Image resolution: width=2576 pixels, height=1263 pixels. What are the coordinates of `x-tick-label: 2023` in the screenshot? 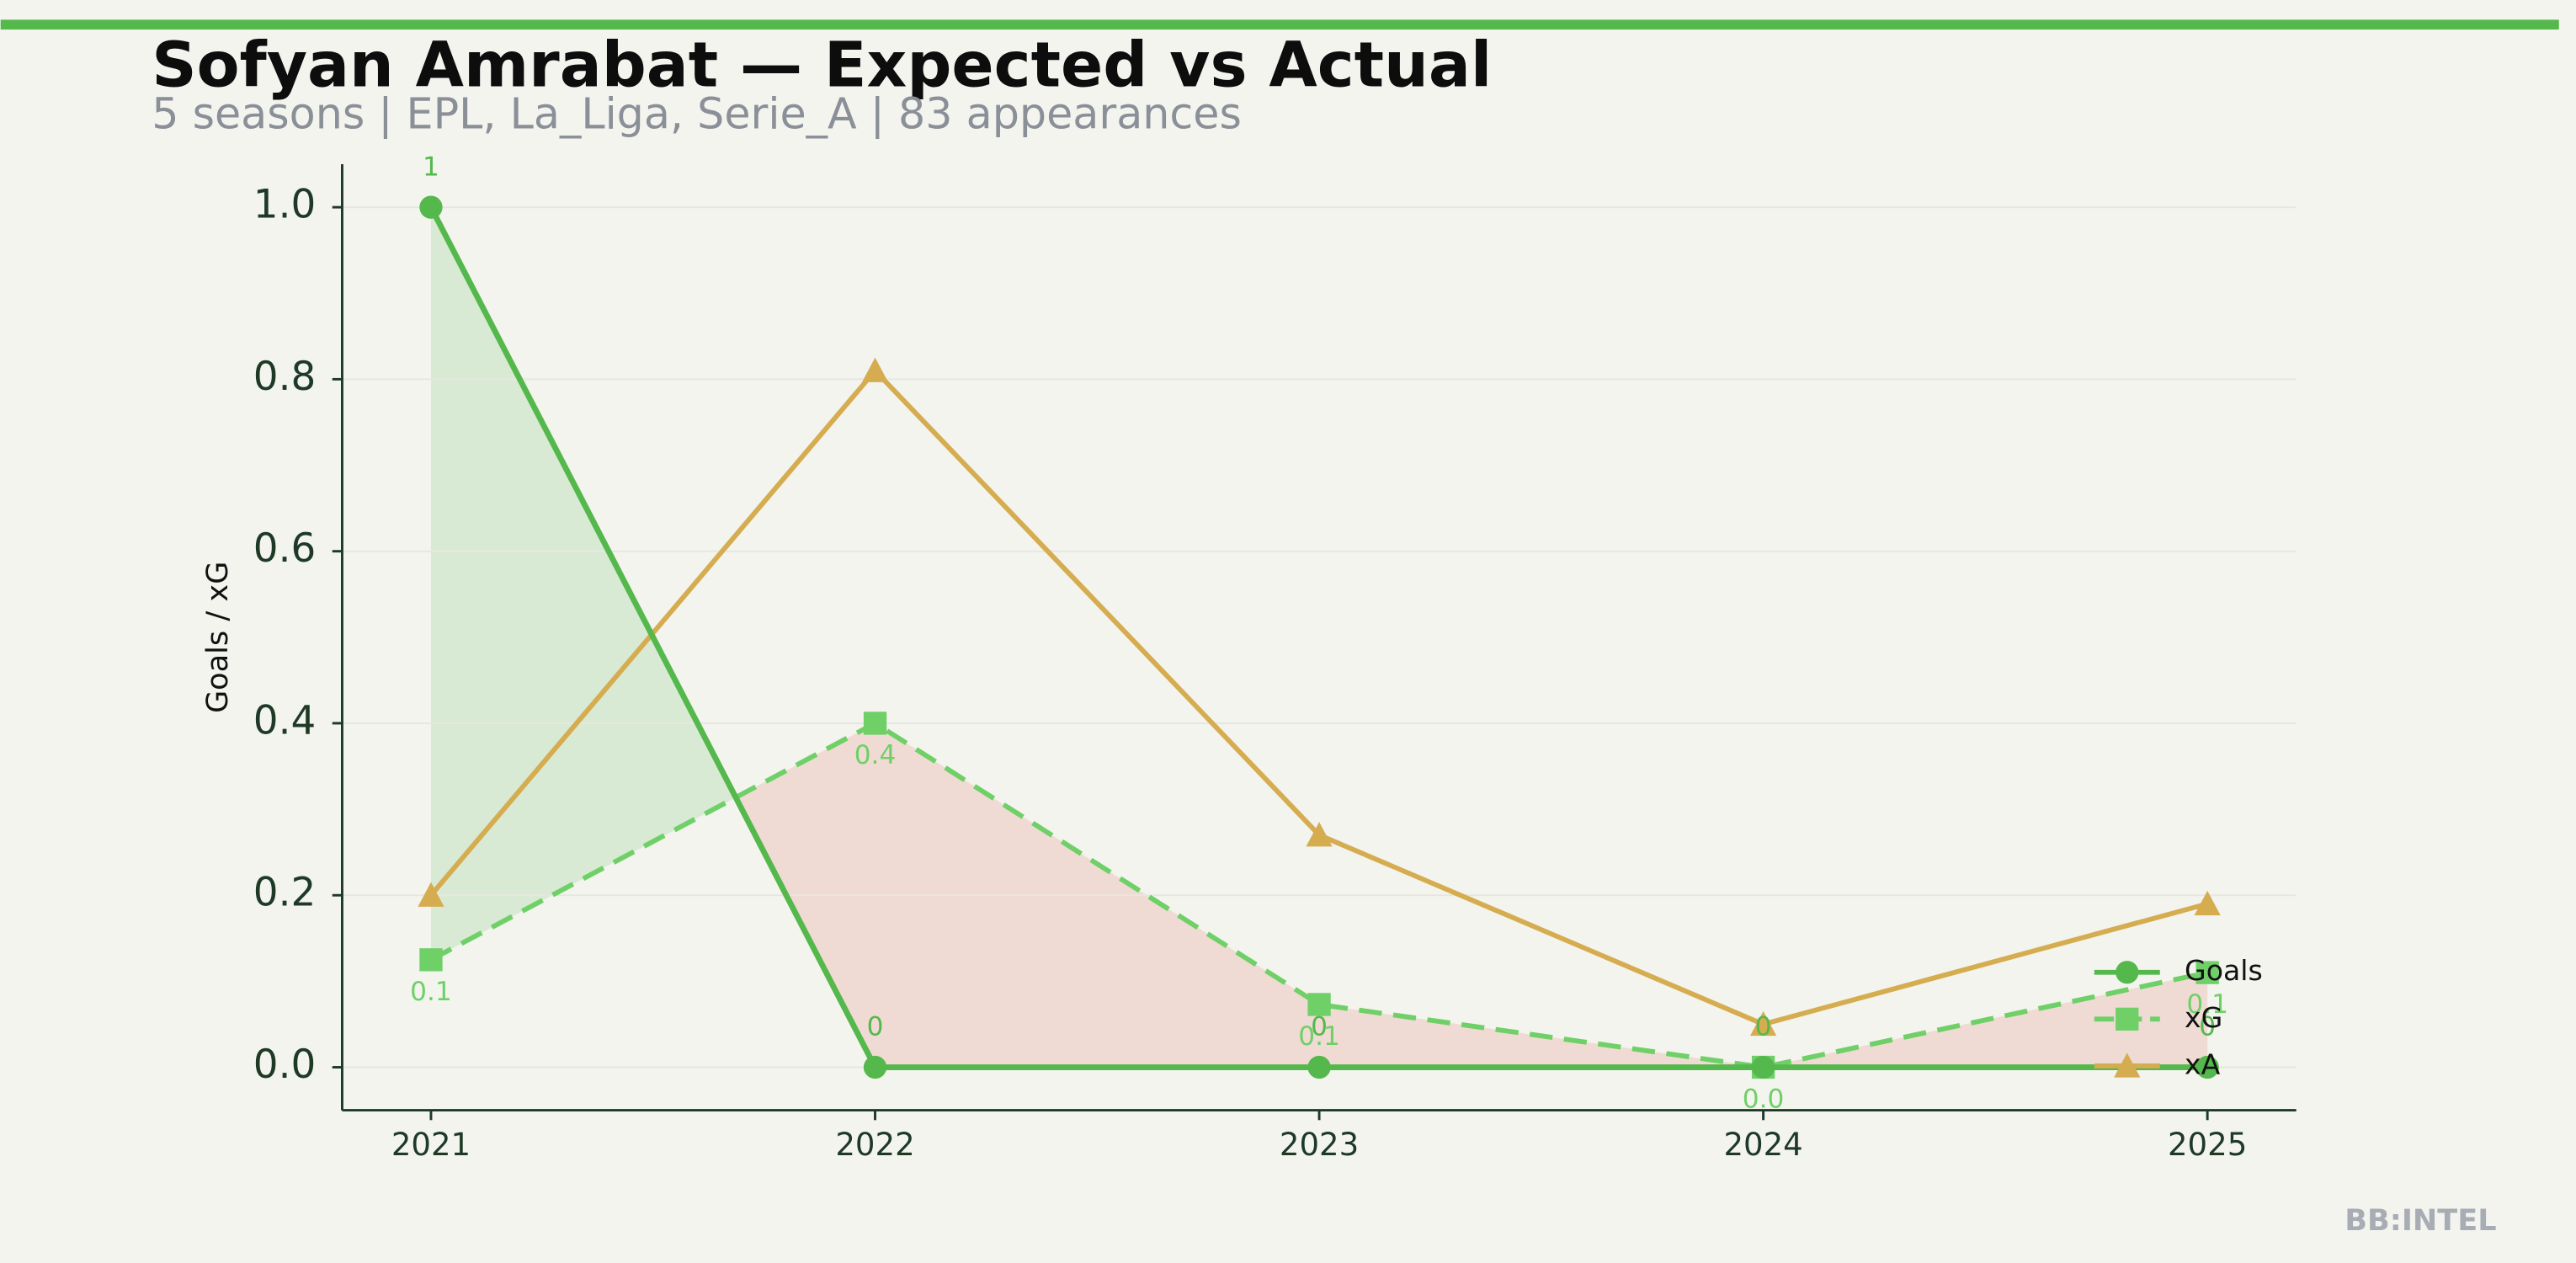 It's located at (1320, 1145).